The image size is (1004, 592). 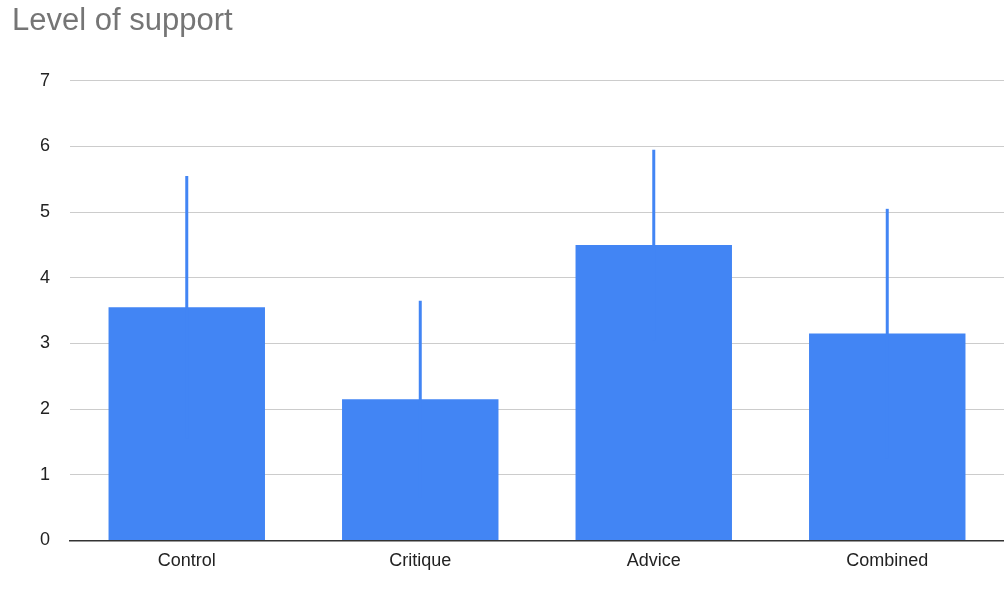 I want to click on x-tick-label: Critique, so click(x=420, y=560).